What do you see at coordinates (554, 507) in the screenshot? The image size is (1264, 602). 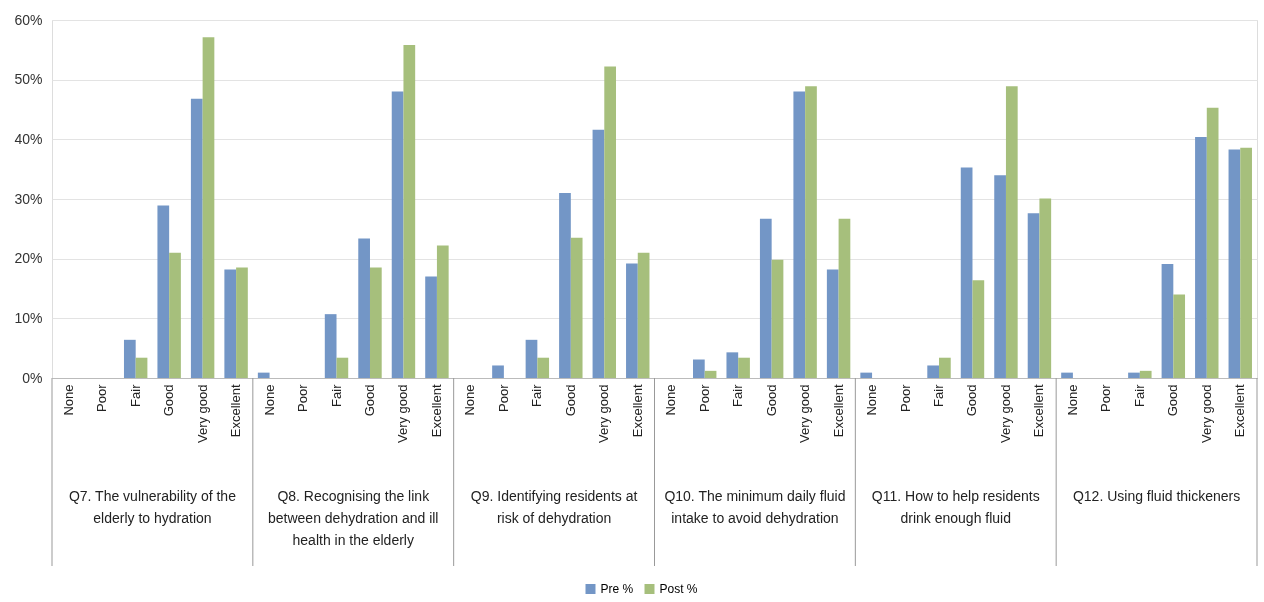 I see `text: Q9. Identifying residents at risk of dehydration` at bounding box center [554, 507].